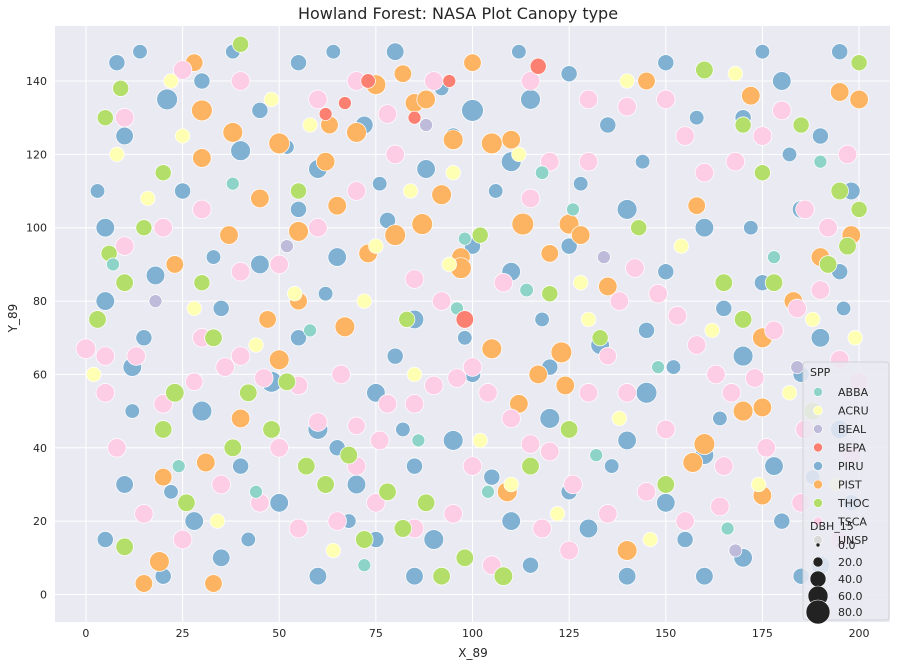 This screenshot has width=898, height=666. What do you see at coordinates (851, 466) in the screenshot?
I see `legend-label-piru: PIRU` at bounding box center [851, 466].